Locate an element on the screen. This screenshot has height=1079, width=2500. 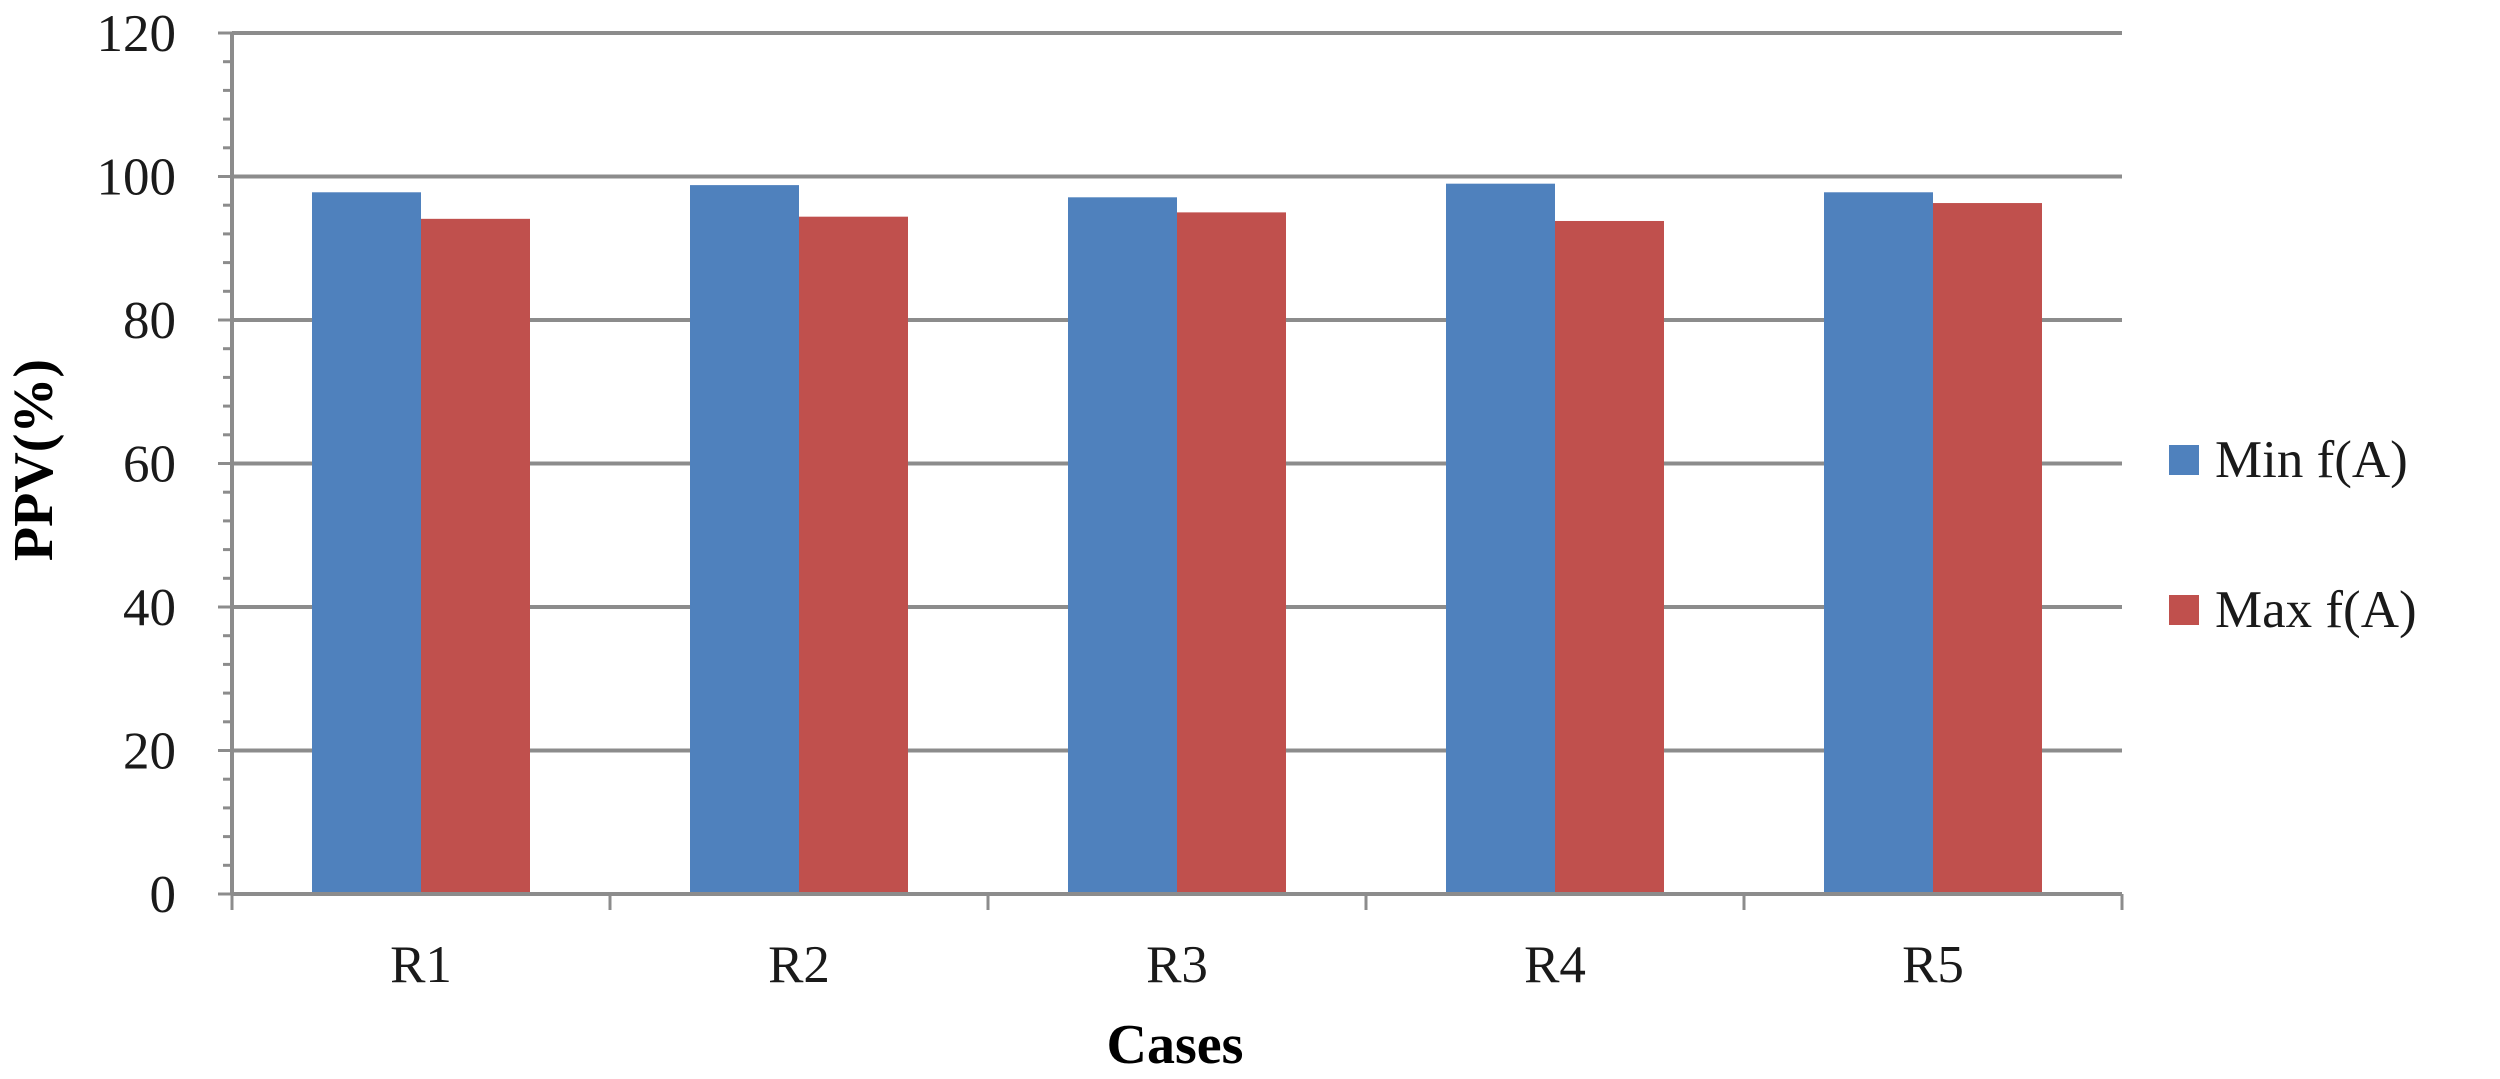
legend-swatch-min is located at coordinates (2184, 460).